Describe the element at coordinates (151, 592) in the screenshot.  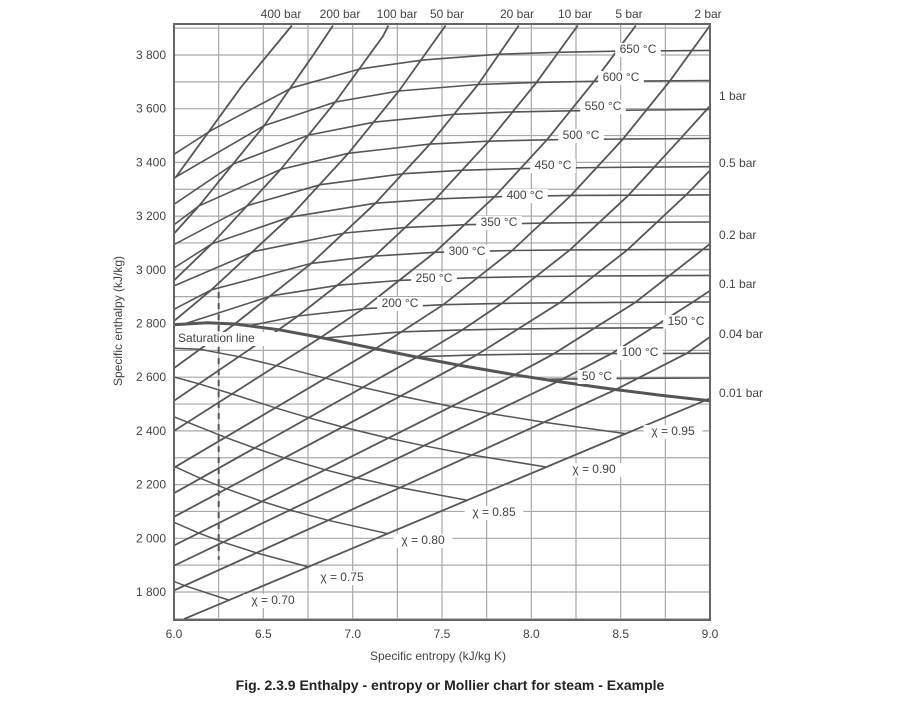
I see `y-tick-label: 1 800` at that location.